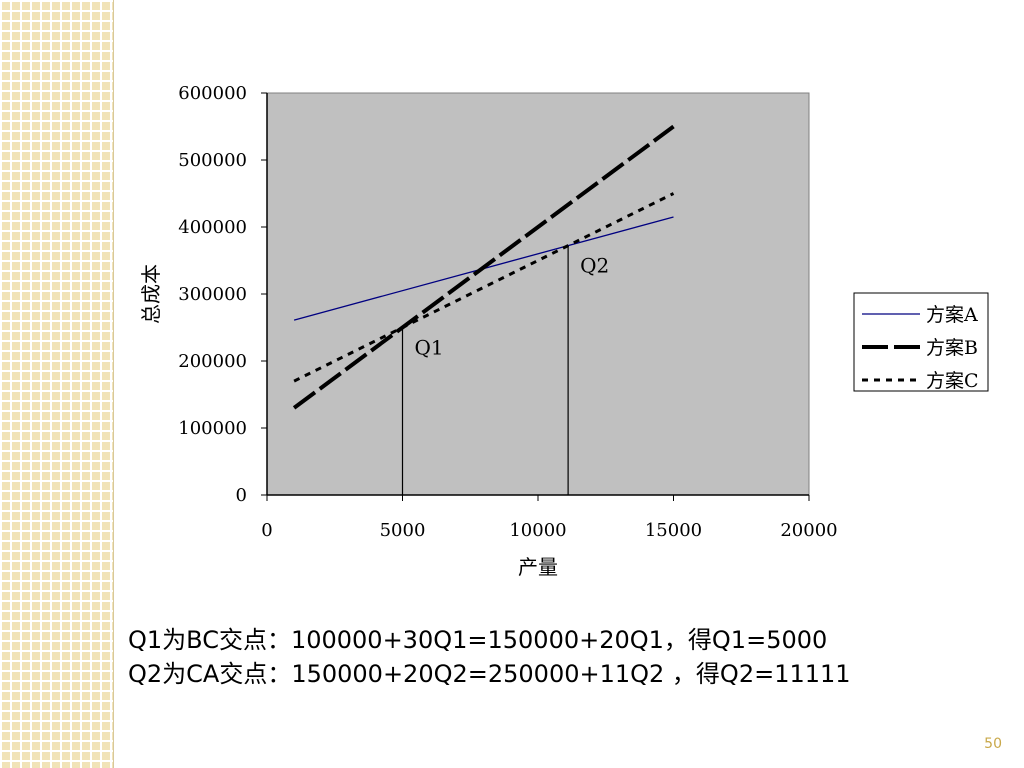 The image size is (1024, 768). I want to click on legend-label-3: 方案C, so click(952, 381).